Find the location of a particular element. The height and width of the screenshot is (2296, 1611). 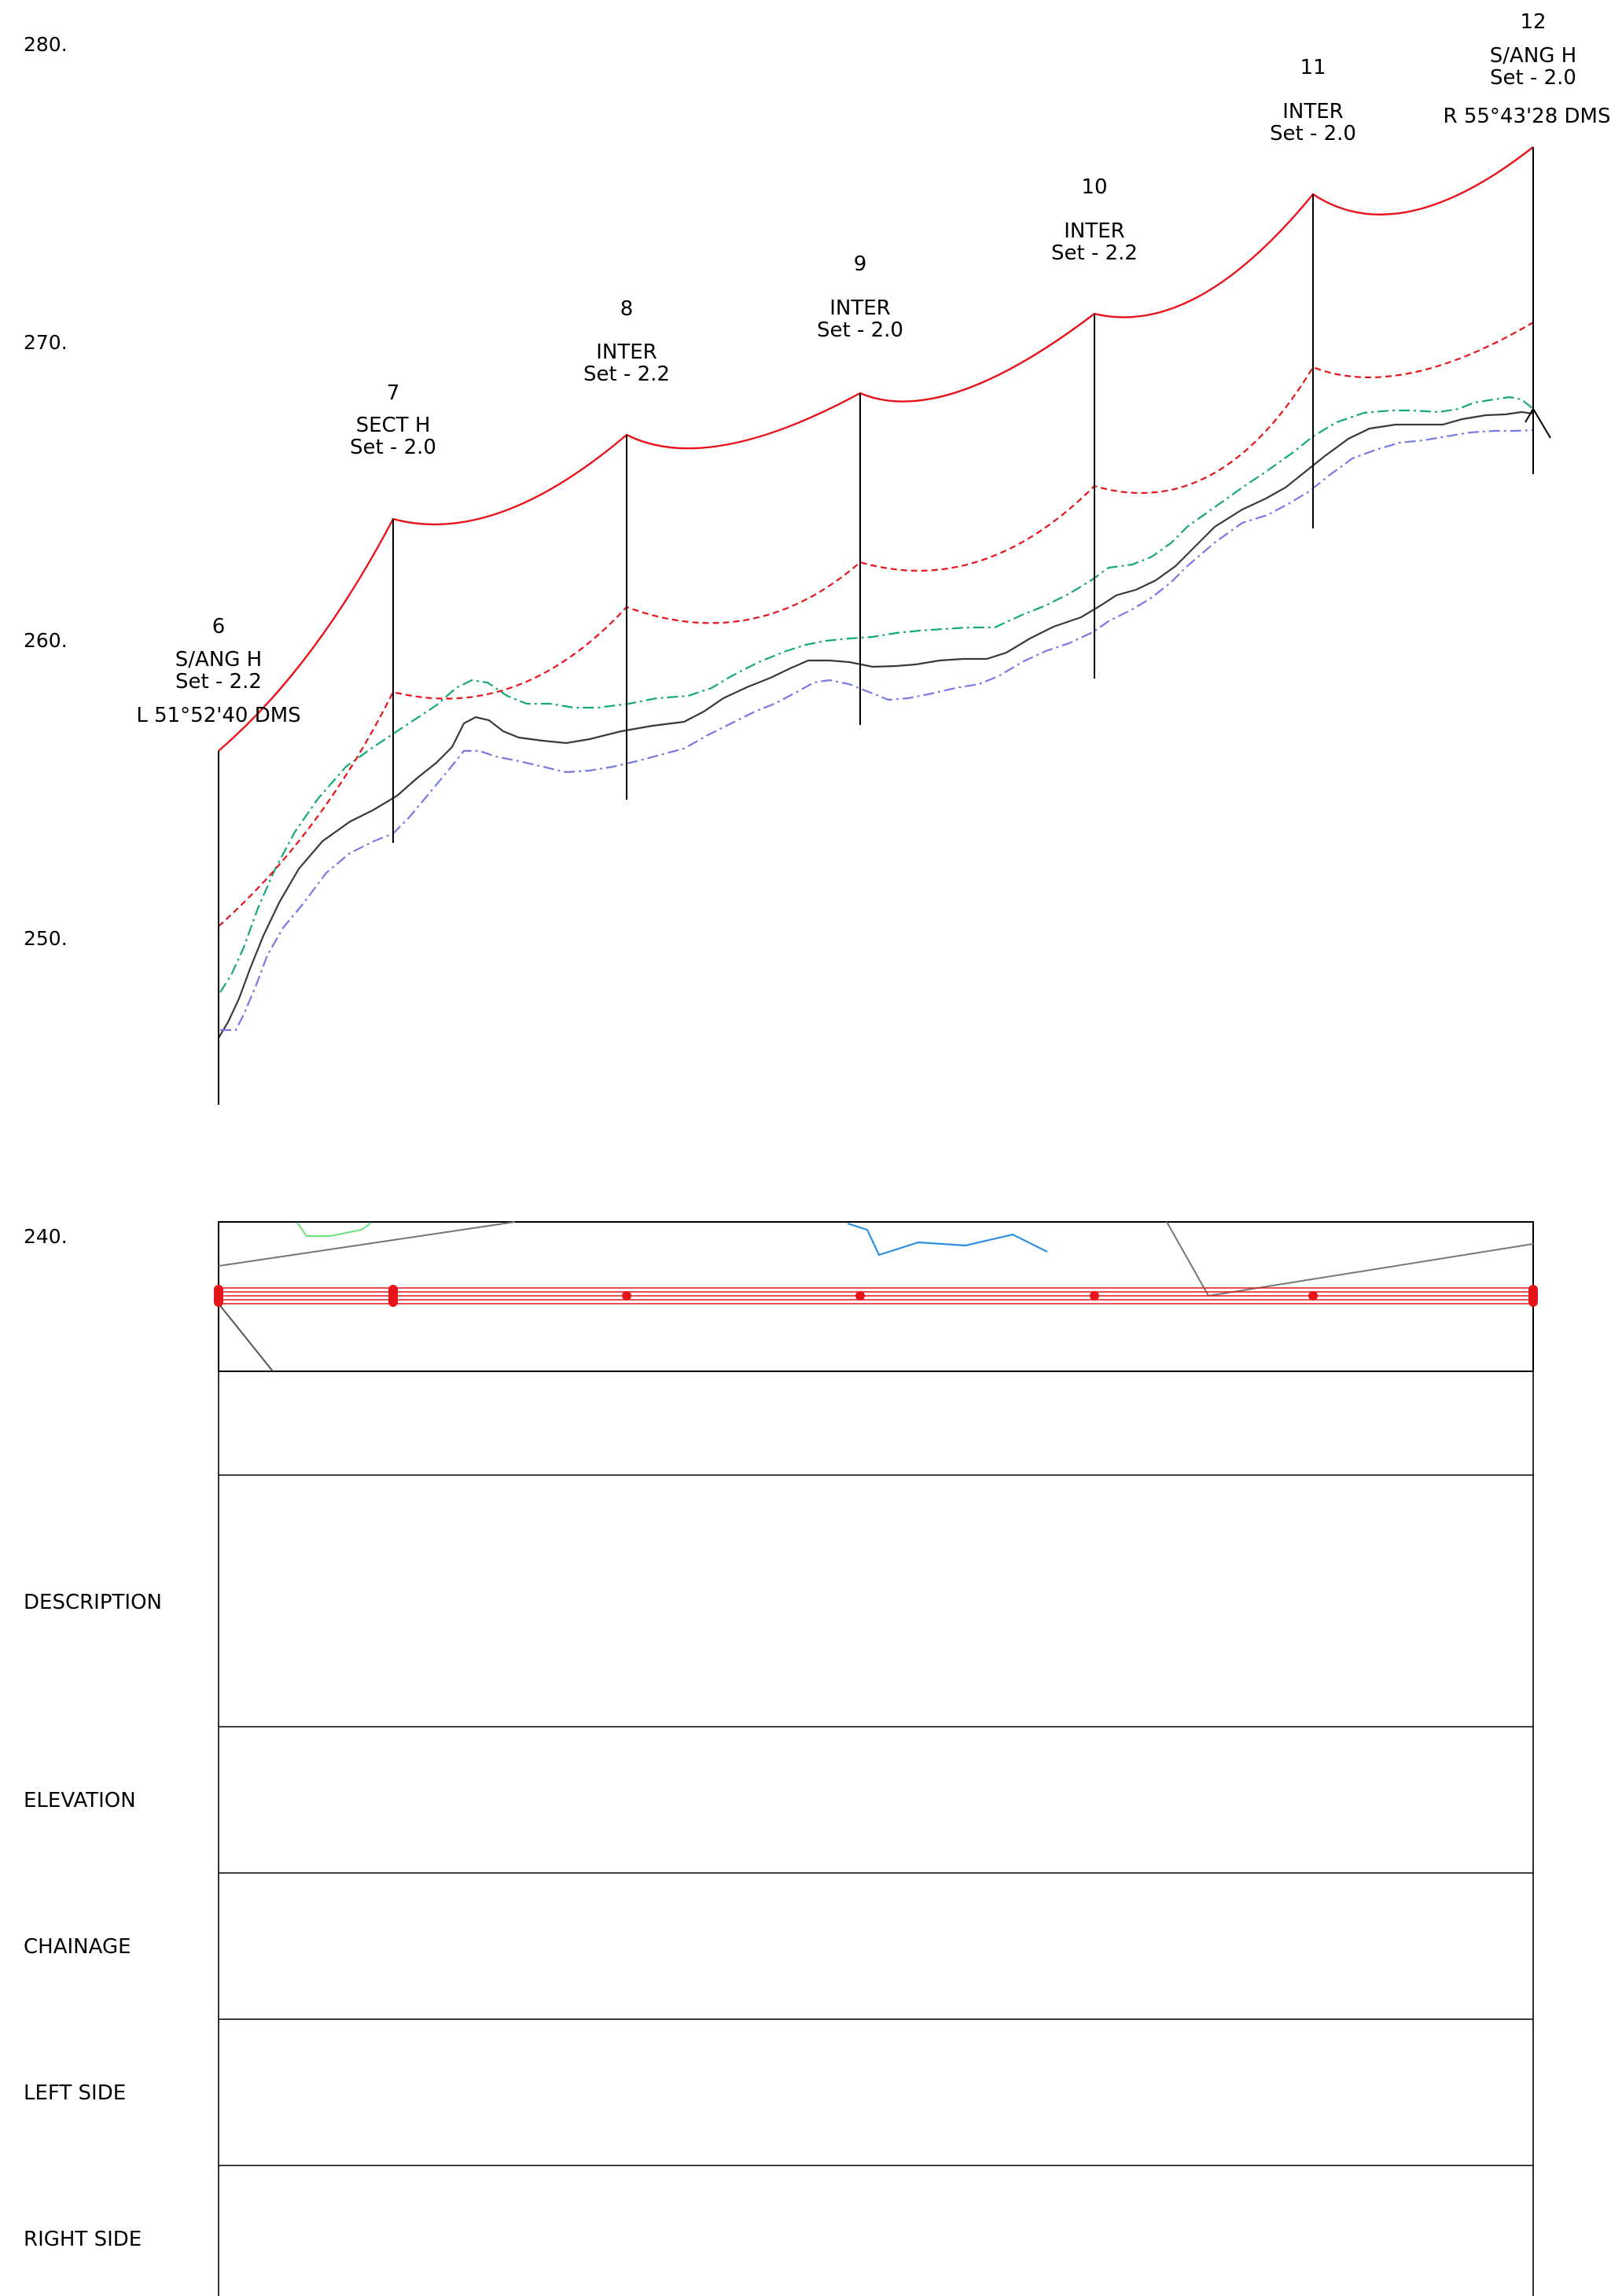

pole-6-angle: L 51°52'40 DMS is located at coordinates (218, 715).